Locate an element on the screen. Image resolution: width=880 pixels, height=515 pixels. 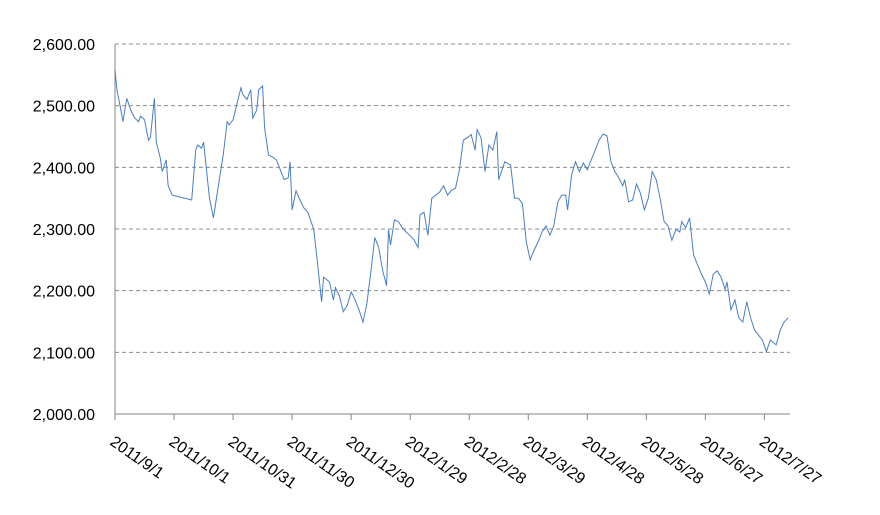
y-tick-label: 2,500.00 is located at coordinates (64, 107).